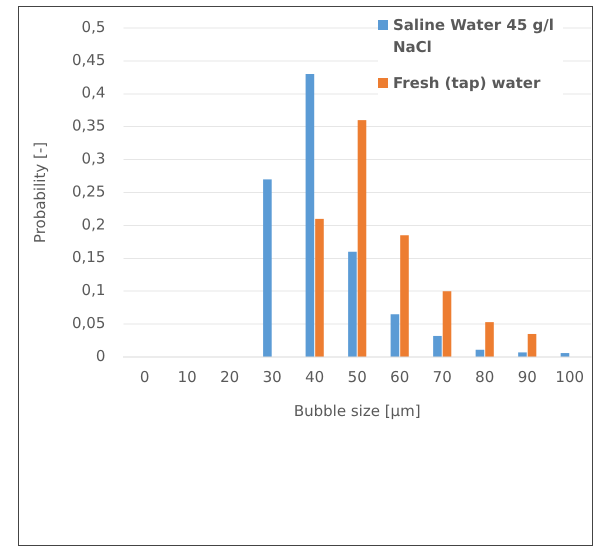  What do you see at coordinates (145, 377) in the screenshot?
I see `x-tick-label: 0` at bounding box center [145, 377].